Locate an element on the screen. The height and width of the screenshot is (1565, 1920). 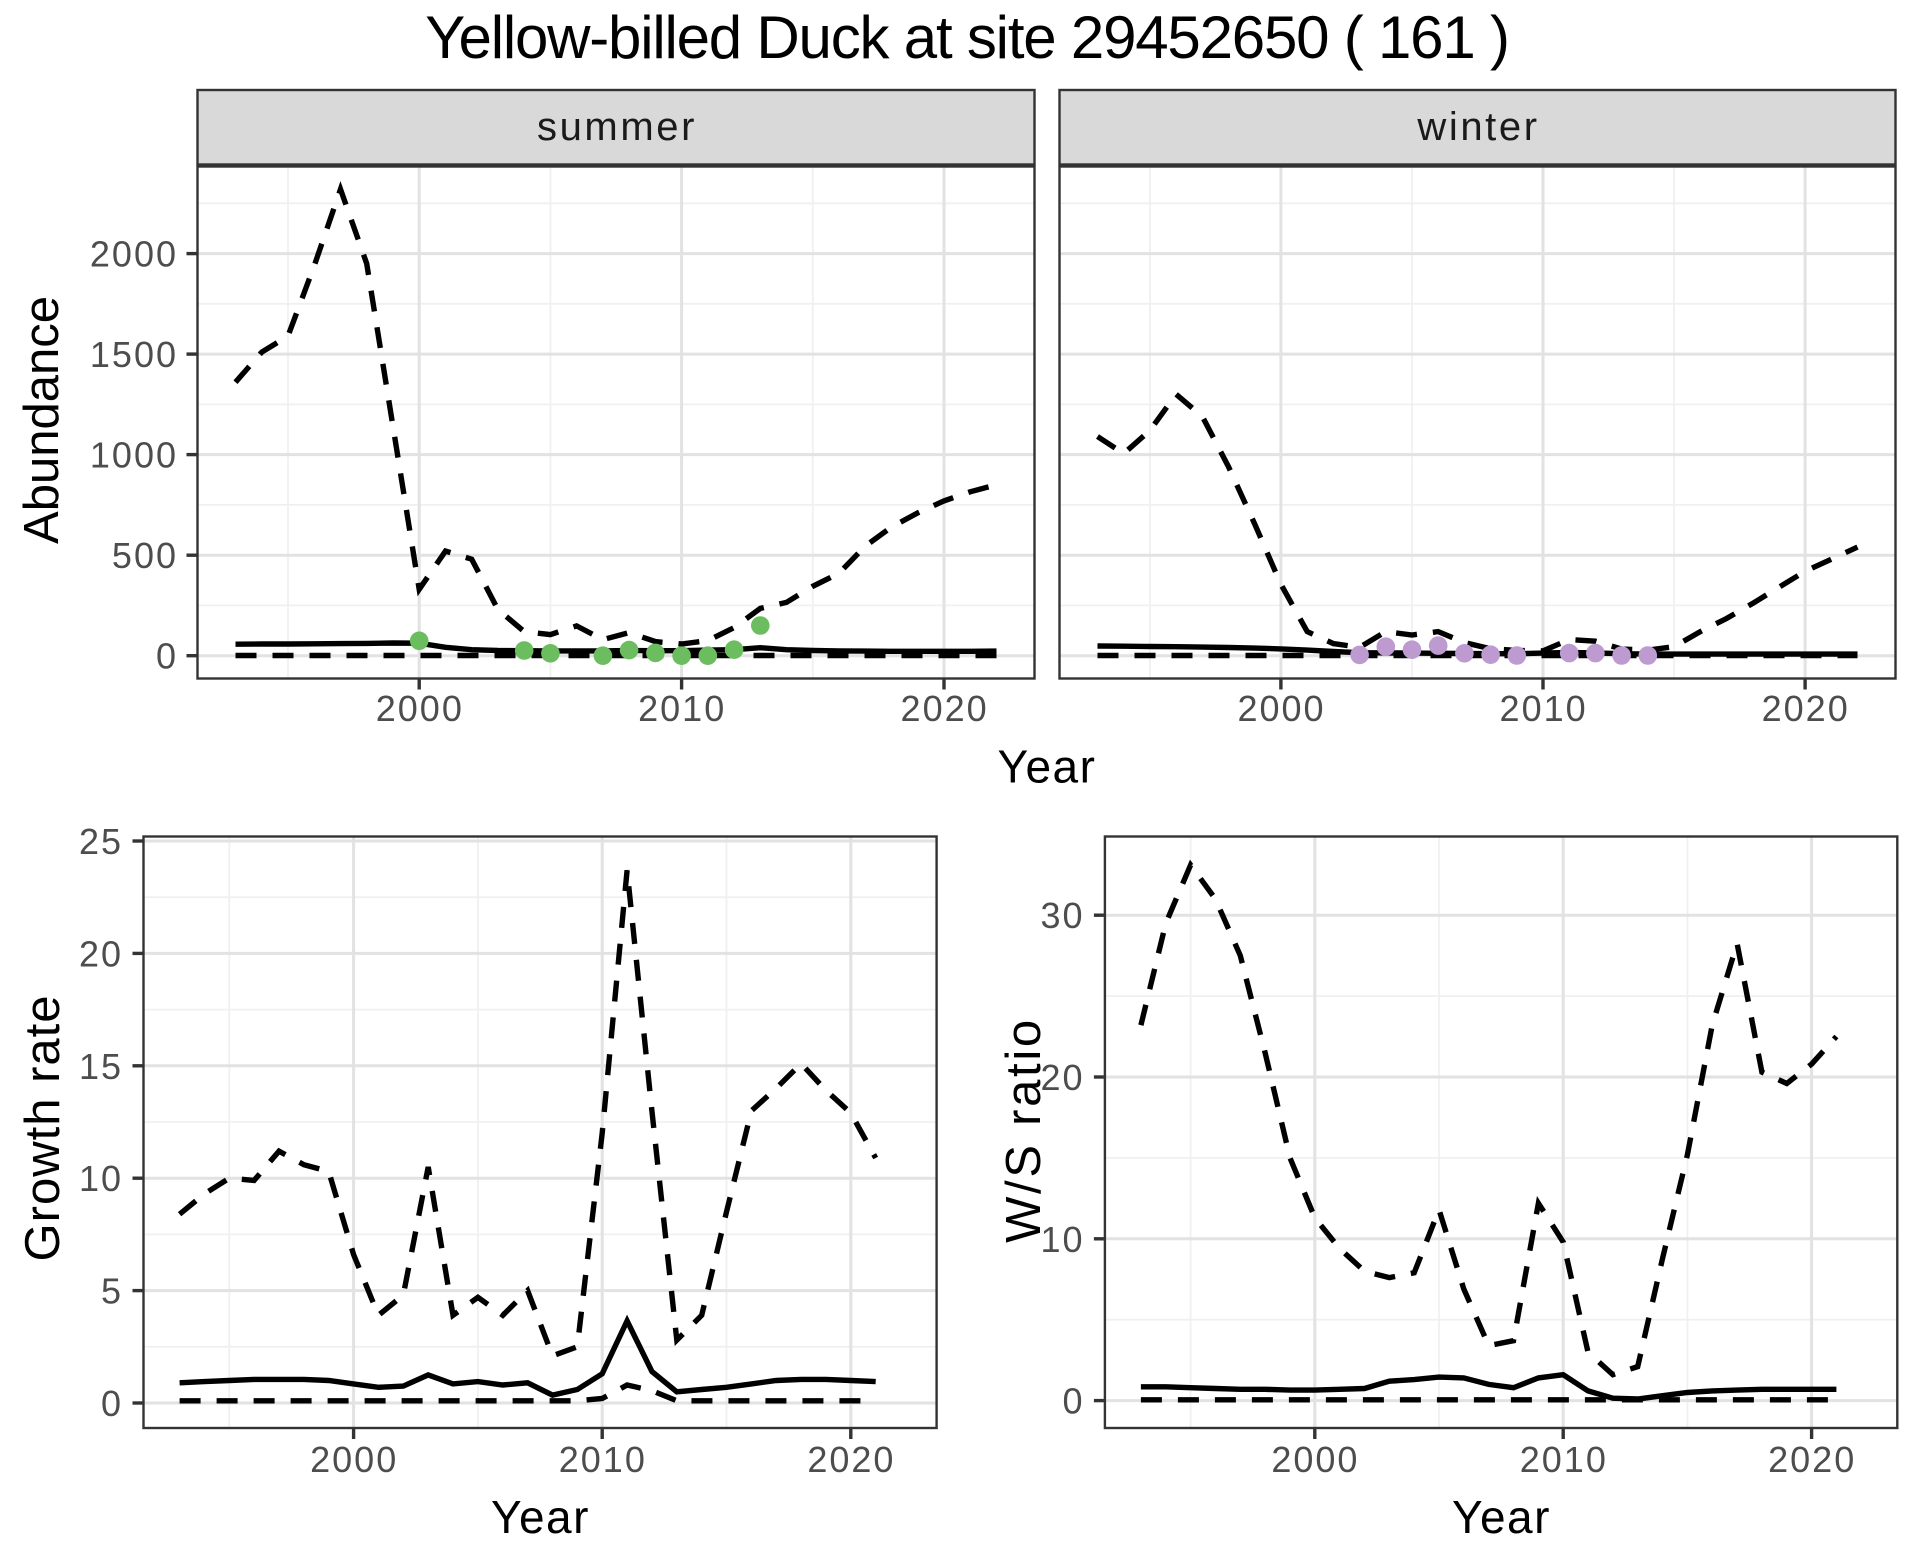
svg-text: Growth rate is located at coordinates (43, 1128).